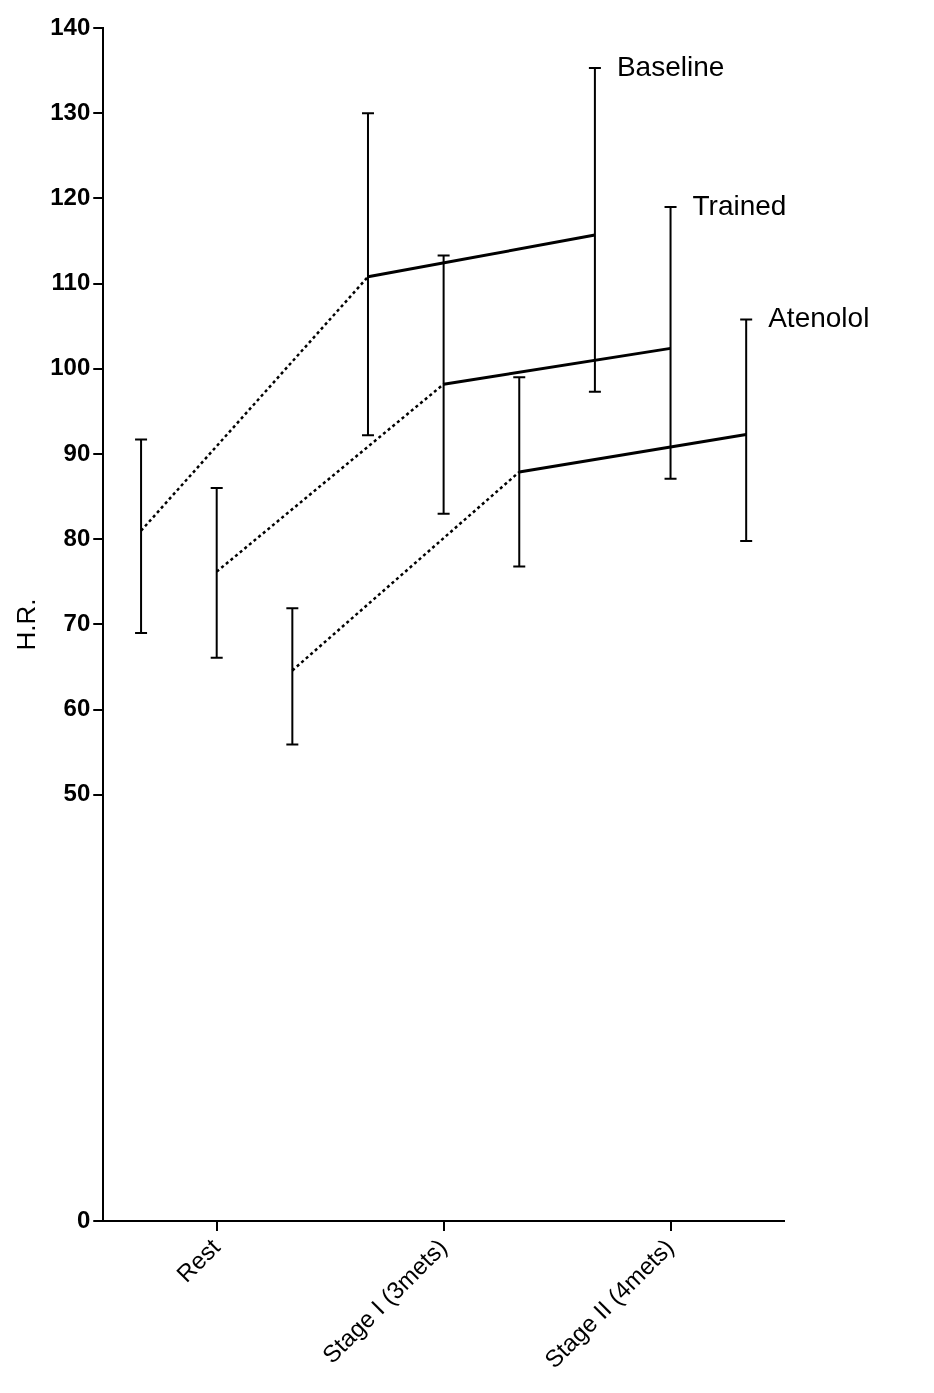  I want to click on y-tick-label: 50, so click(77, 793).